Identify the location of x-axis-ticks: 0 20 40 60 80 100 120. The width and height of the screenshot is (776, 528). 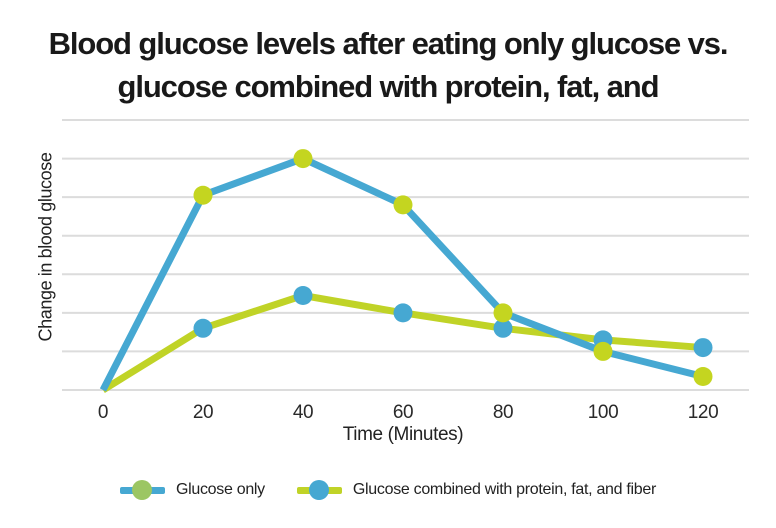
(388, 413).